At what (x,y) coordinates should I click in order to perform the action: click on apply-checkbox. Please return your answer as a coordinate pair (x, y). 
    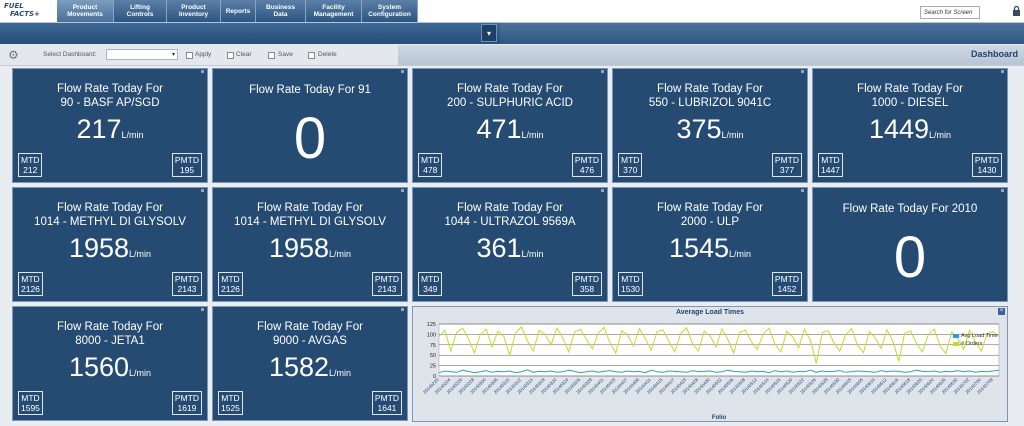
    Looking at the image, I should click on (189, 55).